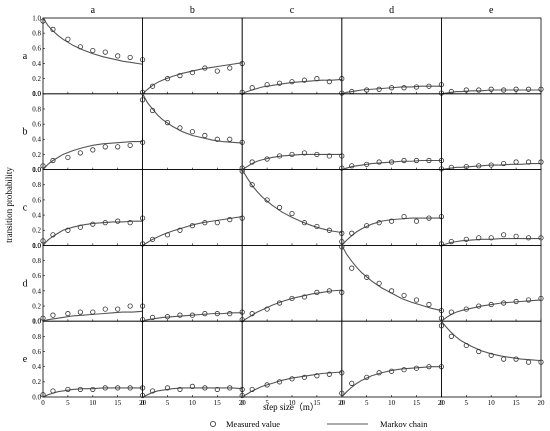 This screenshot has height=431, width=550. What do you see at coordinates (143, 403) in the screenshot?
I see `x-tick-label: 20` at bounding box center [143, 403].